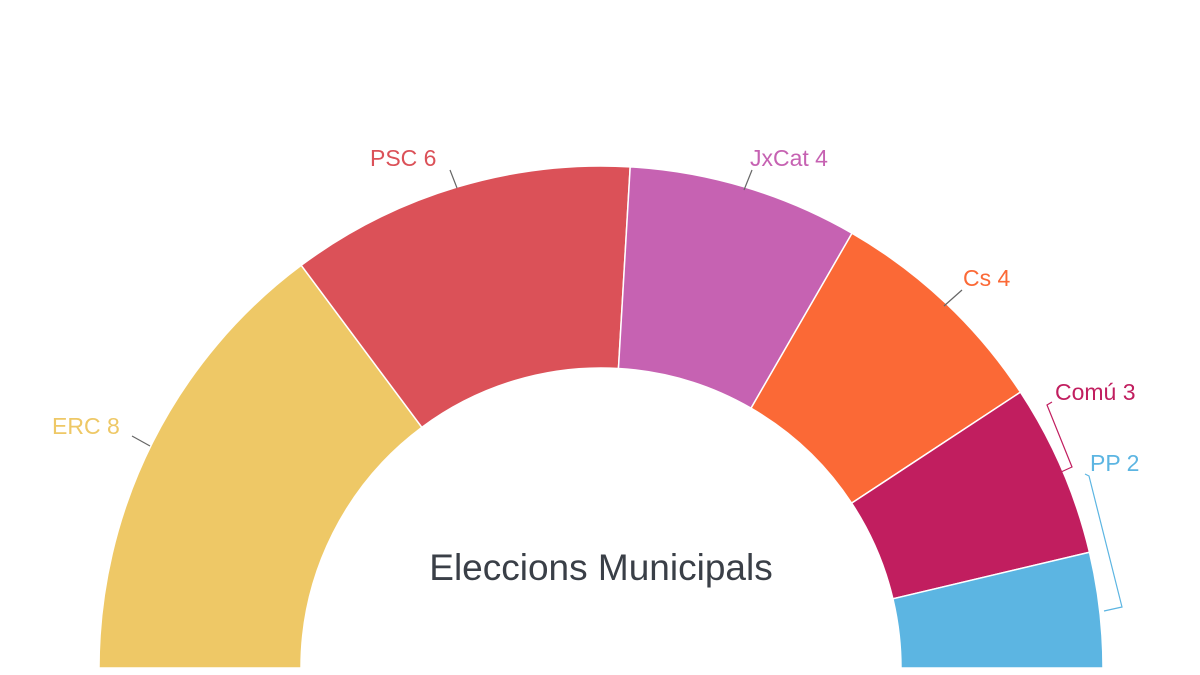 Image resolution: width=1200 pixels, height=675 pixels. I want to click on seat-label-psc: PSC 6, so click(403, 158).